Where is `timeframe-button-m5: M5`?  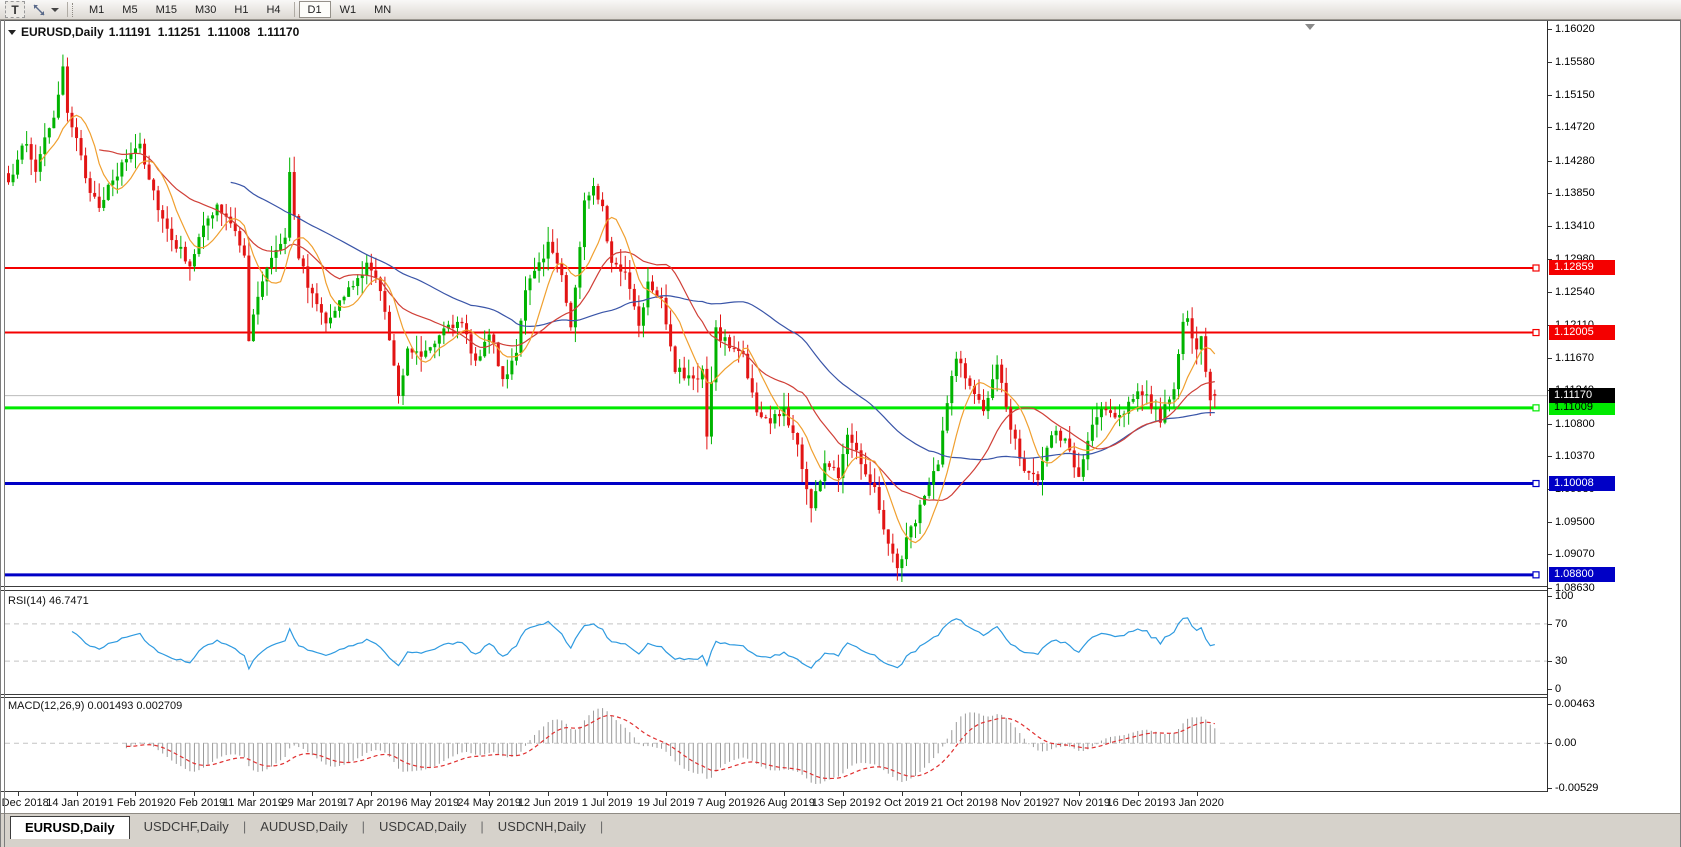
timeframe-button-m5: M5 is located at coordinates (130, 9).